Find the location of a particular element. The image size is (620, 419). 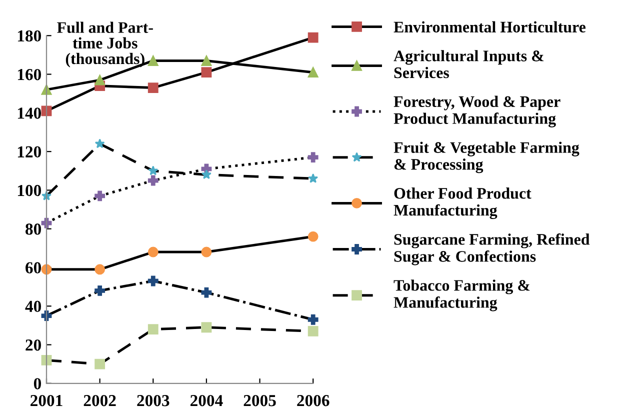

legend-label: Sugarcane Farming, Refined Sugar & Confections is located at coordinates (492, 249).